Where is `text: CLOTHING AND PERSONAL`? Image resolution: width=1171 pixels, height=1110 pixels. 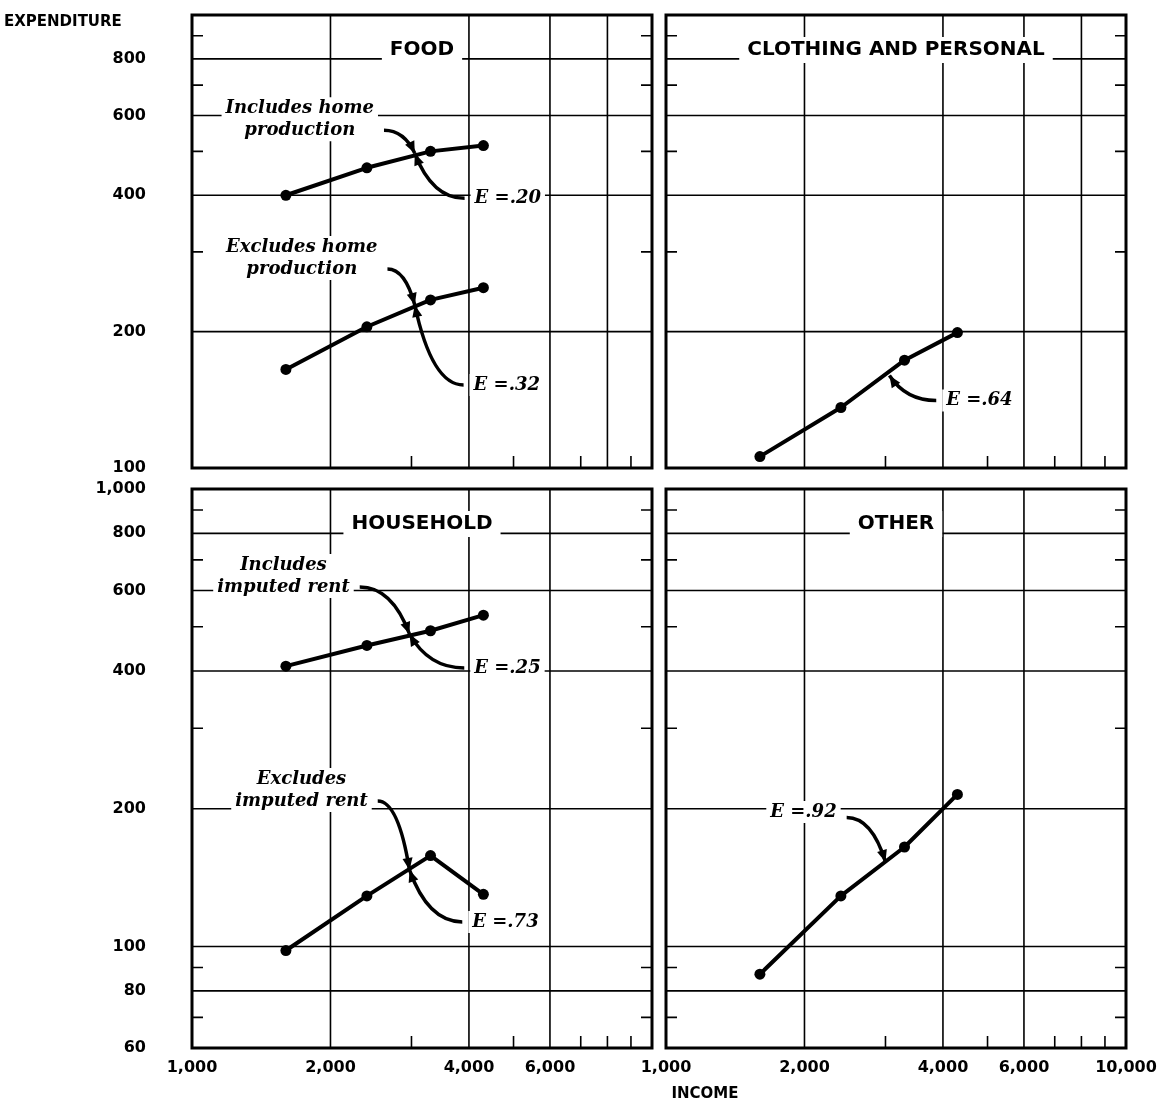 text: CLOTHING AND PERSONAL is located at coordinates (896, 48).